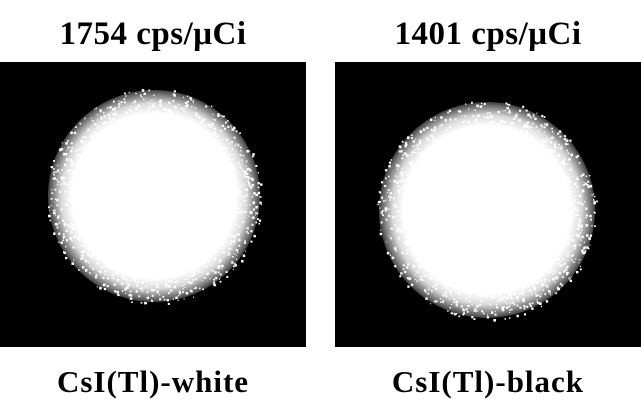 The height and width of the screenshot is (402, 641). Describe the element at coordinates (488, 34) in the screenshot. I see `sensitivity-label: 1401 cps/μCi` at that location.